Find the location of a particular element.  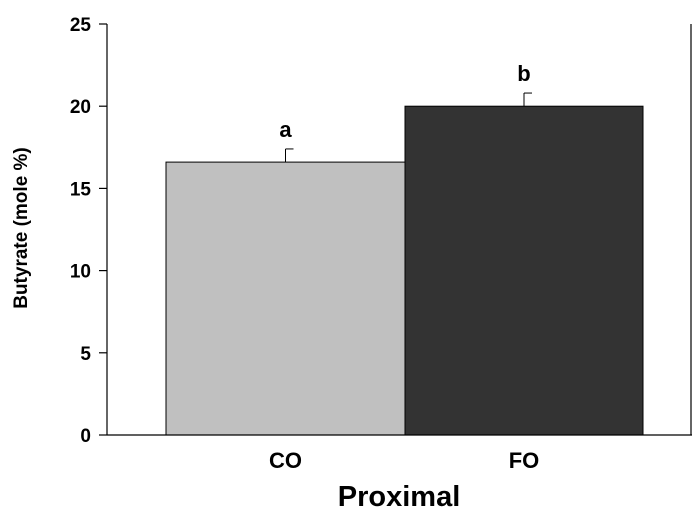

significance-label-co: a is located at coordinates (285, 129).